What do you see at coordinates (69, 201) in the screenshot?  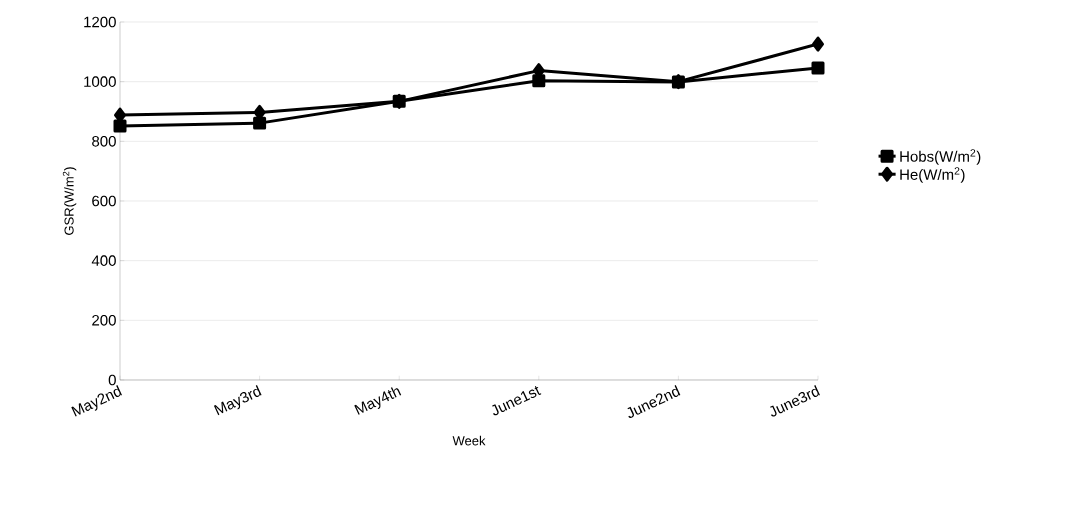 I see `y-axis-title: GSR(W/m$^{2}$)` at bounding box center [69, 201].